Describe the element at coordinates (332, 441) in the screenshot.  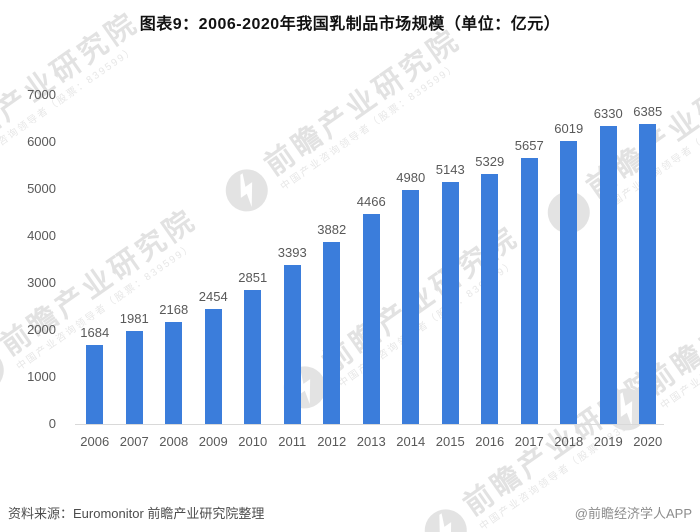
I see `x-axis-tick-label: 2012` at that location.